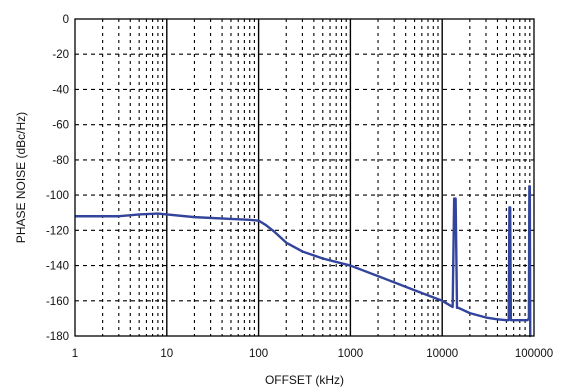  What do you see at coordinates (57, 337) in the screenshot?
I see `y-tick-label: -180` at bounding box center [57, 337].